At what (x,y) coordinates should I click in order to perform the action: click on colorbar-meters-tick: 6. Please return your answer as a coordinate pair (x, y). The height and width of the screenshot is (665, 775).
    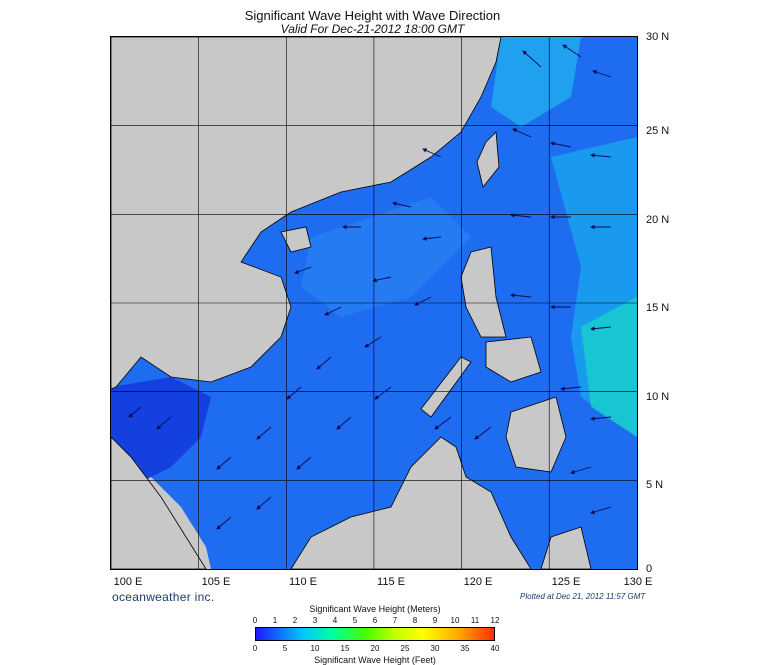
    Looking at the image, I should click on (375, 620).